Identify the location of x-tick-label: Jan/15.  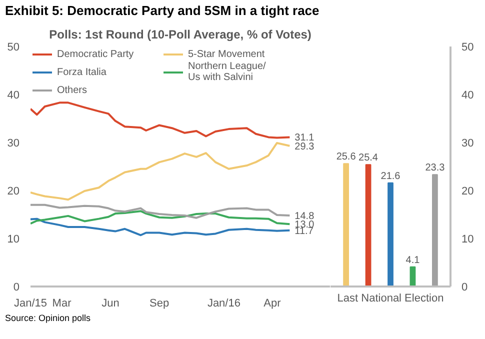
(31, 304).